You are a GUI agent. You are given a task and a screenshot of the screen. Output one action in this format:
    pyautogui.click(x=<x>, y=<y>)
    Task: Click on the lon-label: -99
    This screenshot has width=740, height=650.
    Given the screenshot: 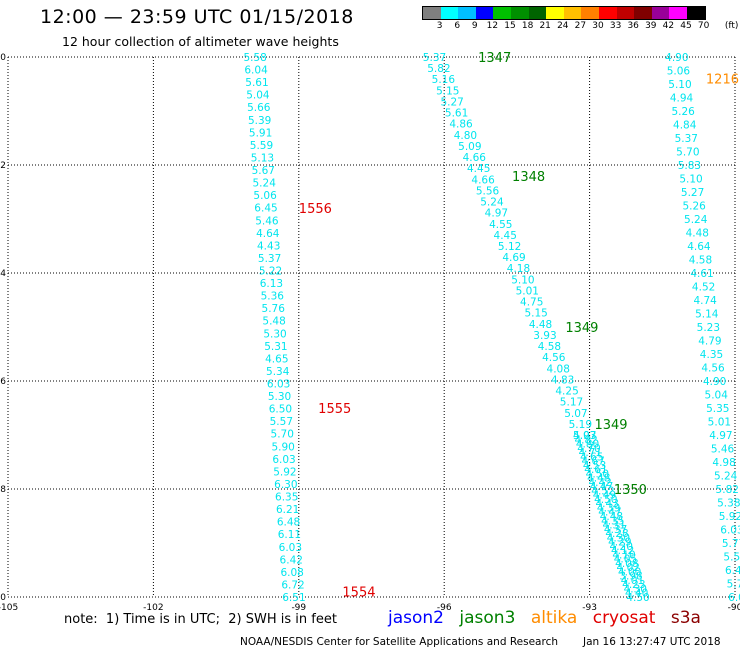 What is the action you would take?
    pyautogui.click(x=298, y=608)
    